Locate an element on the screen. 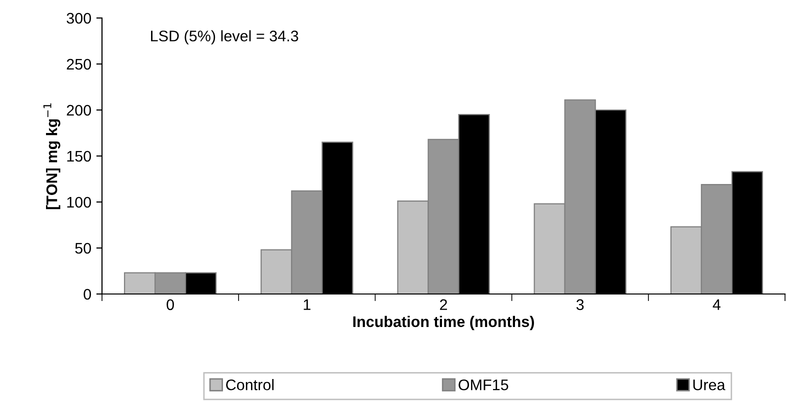 The width and height of the screenshot is (786, 403). x-tick-label: 4 is located at coordinates (716, 304).